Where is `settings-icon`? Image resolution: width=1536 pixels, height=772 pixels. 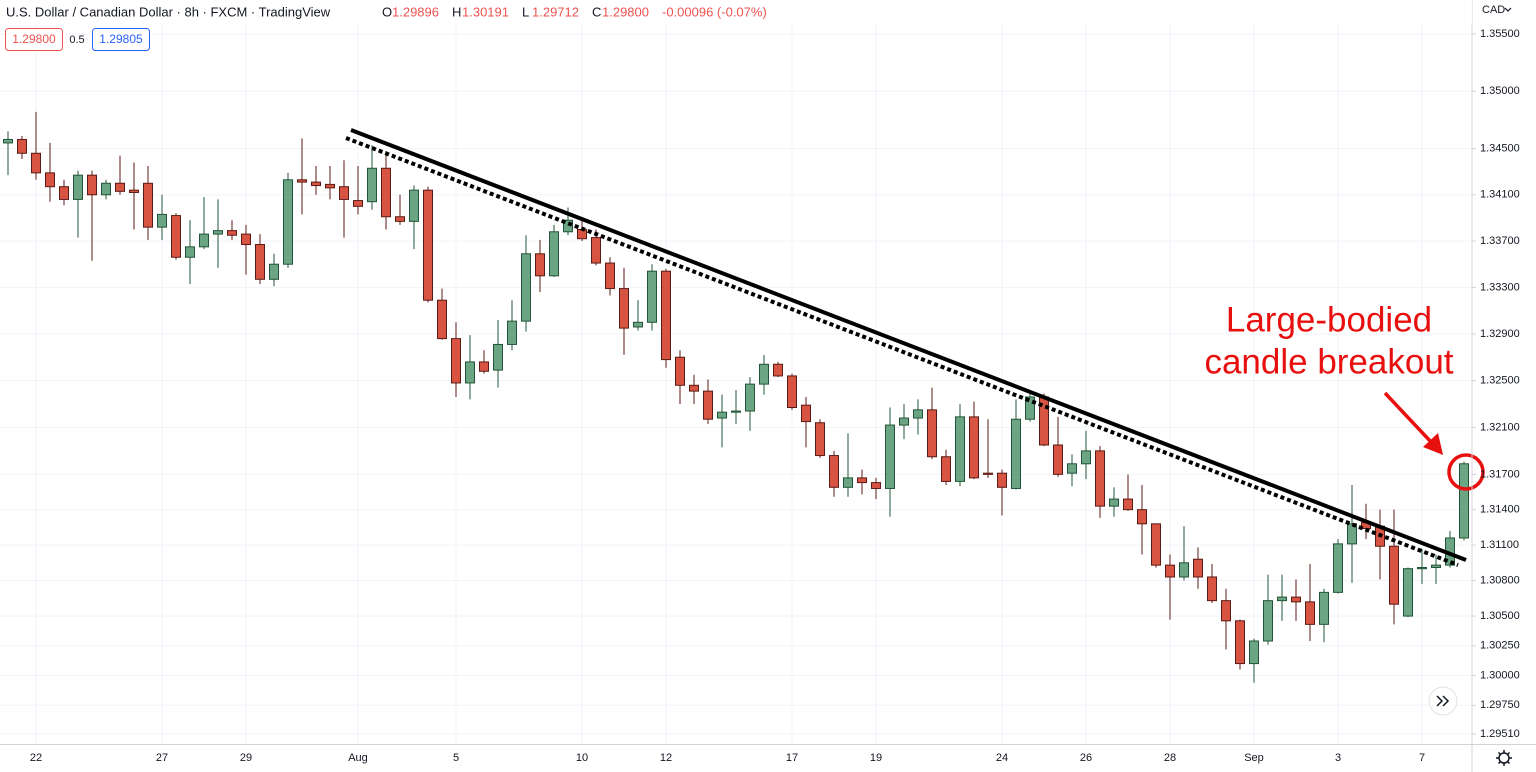
settings-icon is located at coordinates (1504, 758).